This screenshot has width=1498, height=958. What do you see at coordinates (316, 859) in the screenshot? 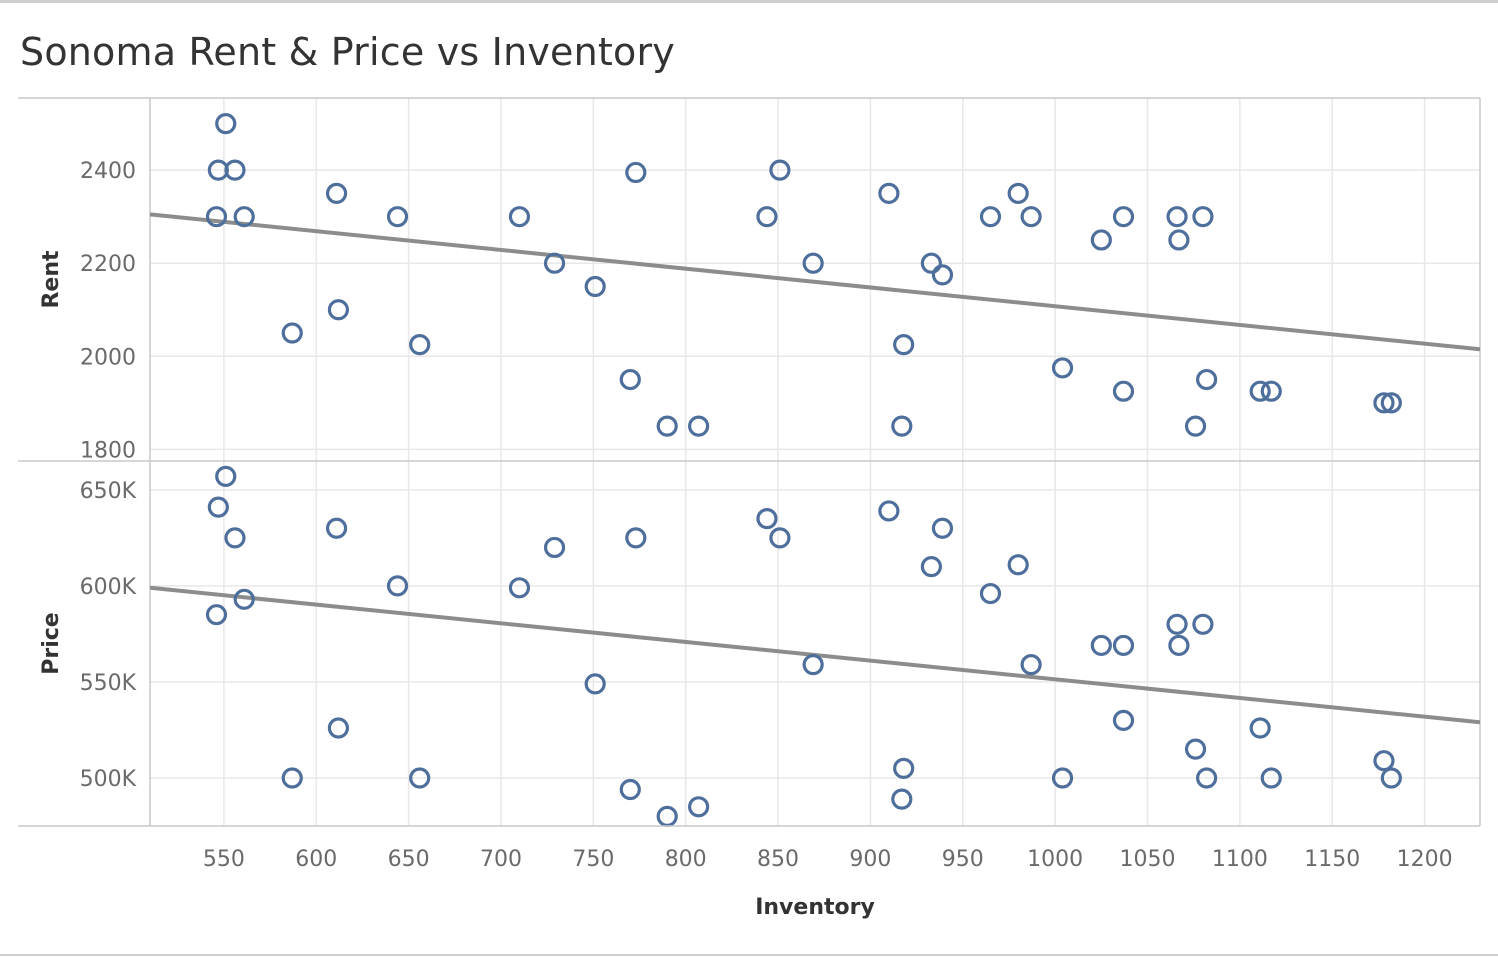
I see `x-tick-label: 600` at bounding box center [316, 859].